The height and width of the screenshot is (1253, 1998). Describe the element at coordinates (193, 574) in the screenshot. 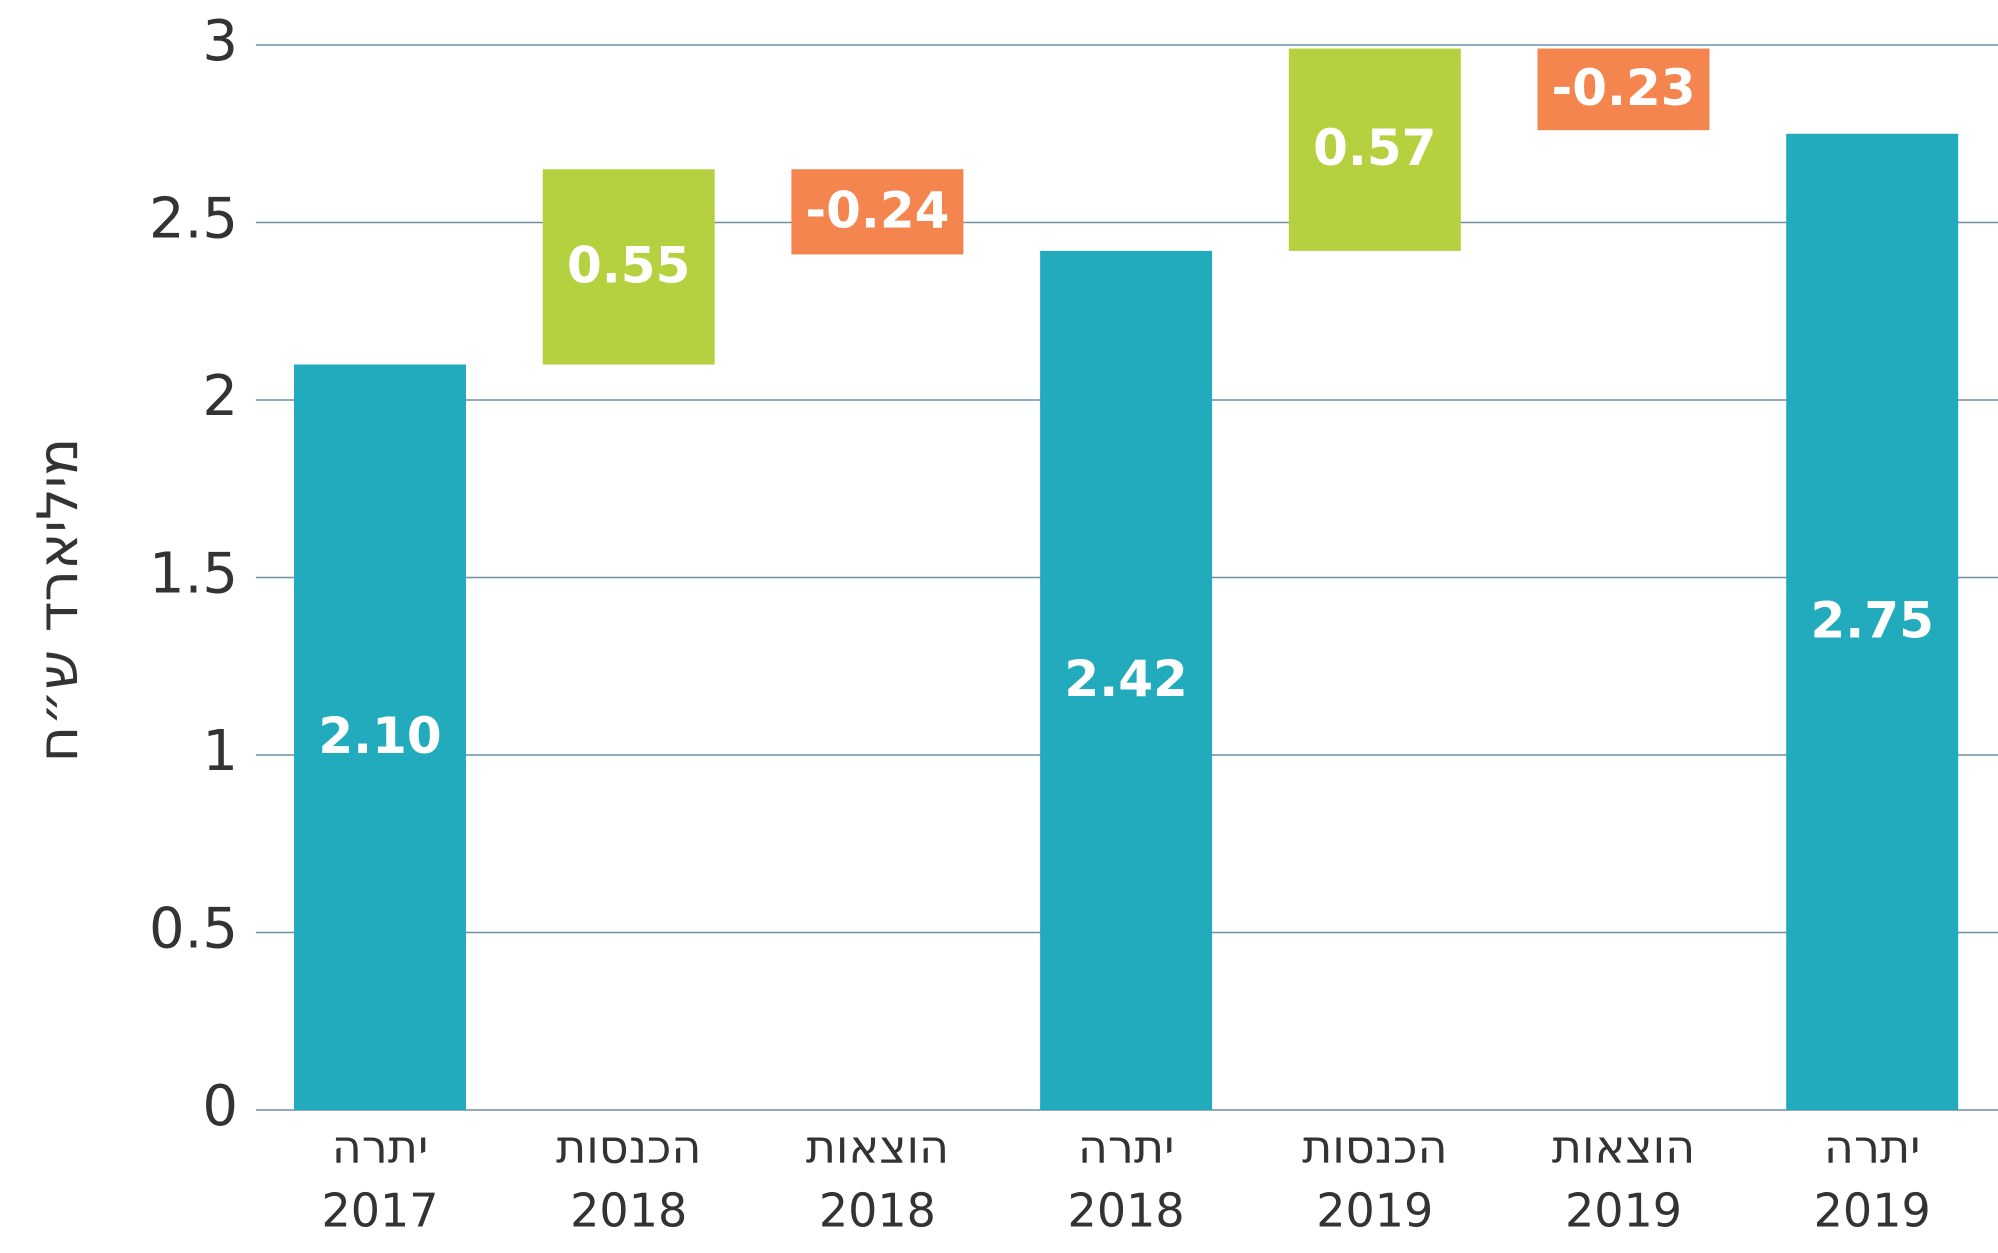

I see `y-tick-label: 1.5` at that location.